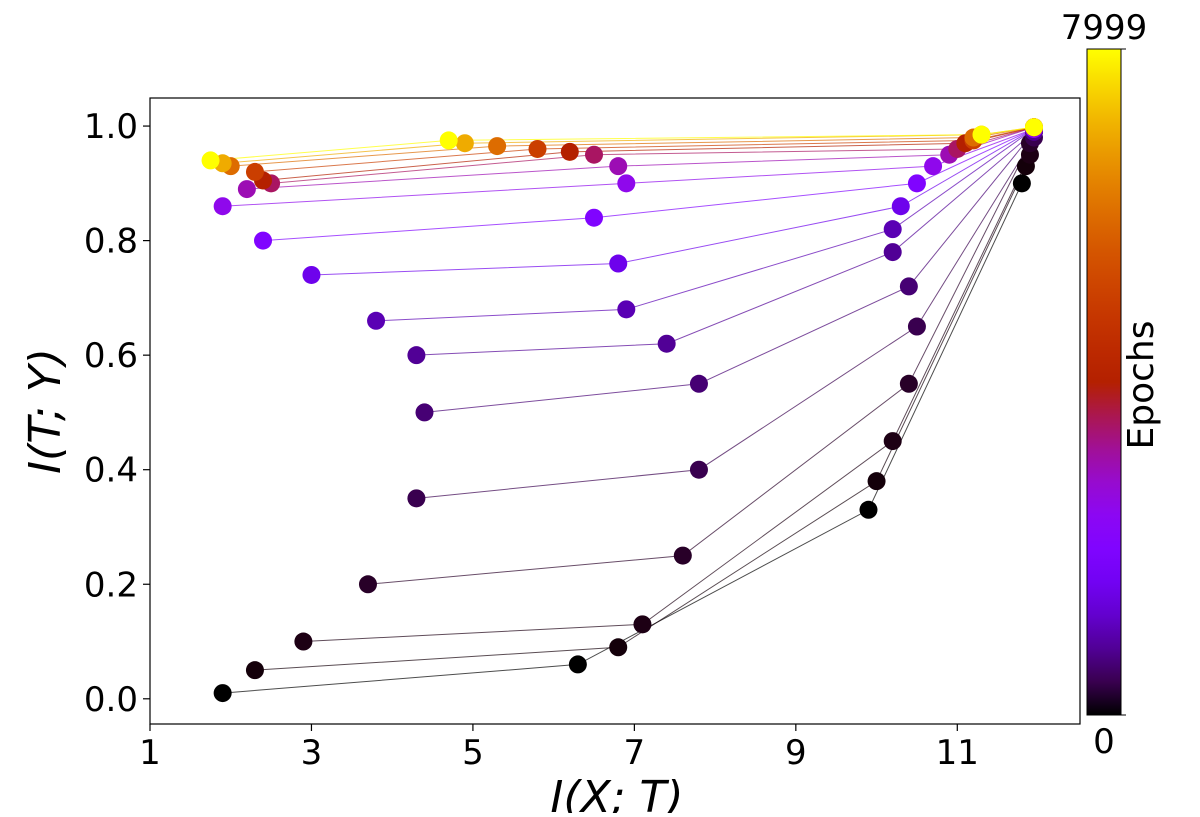 The width and height of the screenshot is (1200, 817). What do you see at coordinates (1104, 742) in the screenshot?
I see `colorbar-tick-label: 0` at bounding box center [1104, 742].